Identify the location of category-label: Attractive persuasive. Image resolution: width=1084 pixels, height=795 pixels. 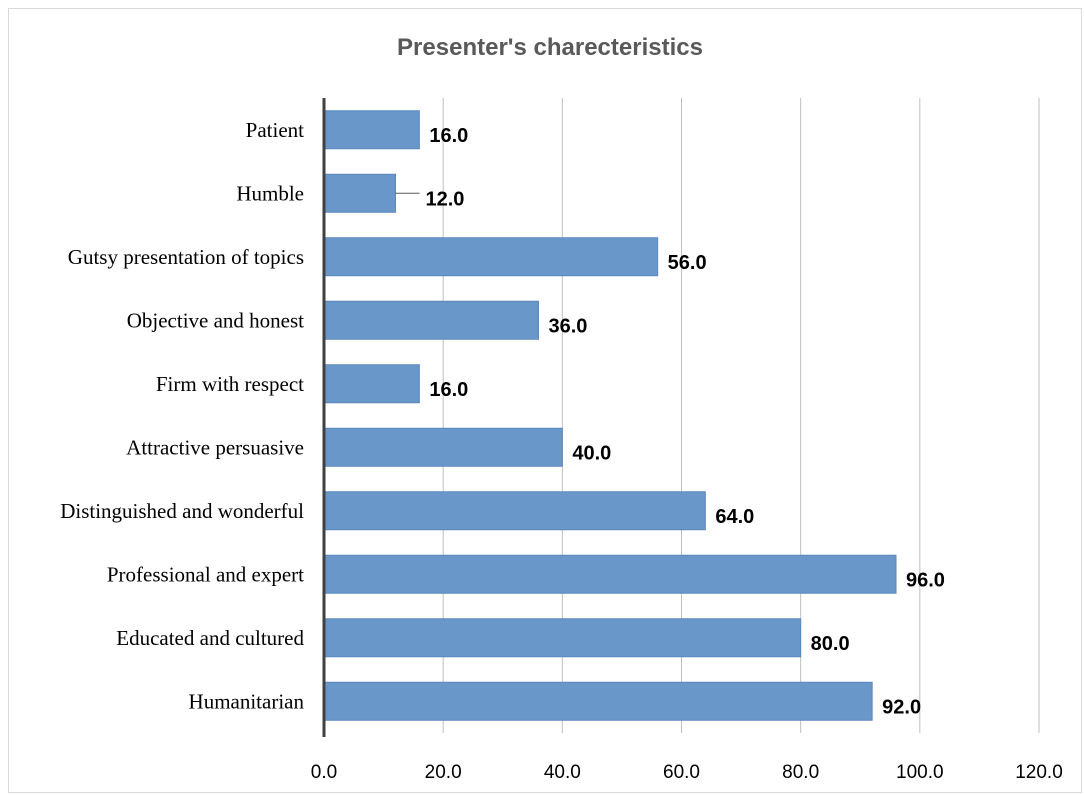
(215, 447).